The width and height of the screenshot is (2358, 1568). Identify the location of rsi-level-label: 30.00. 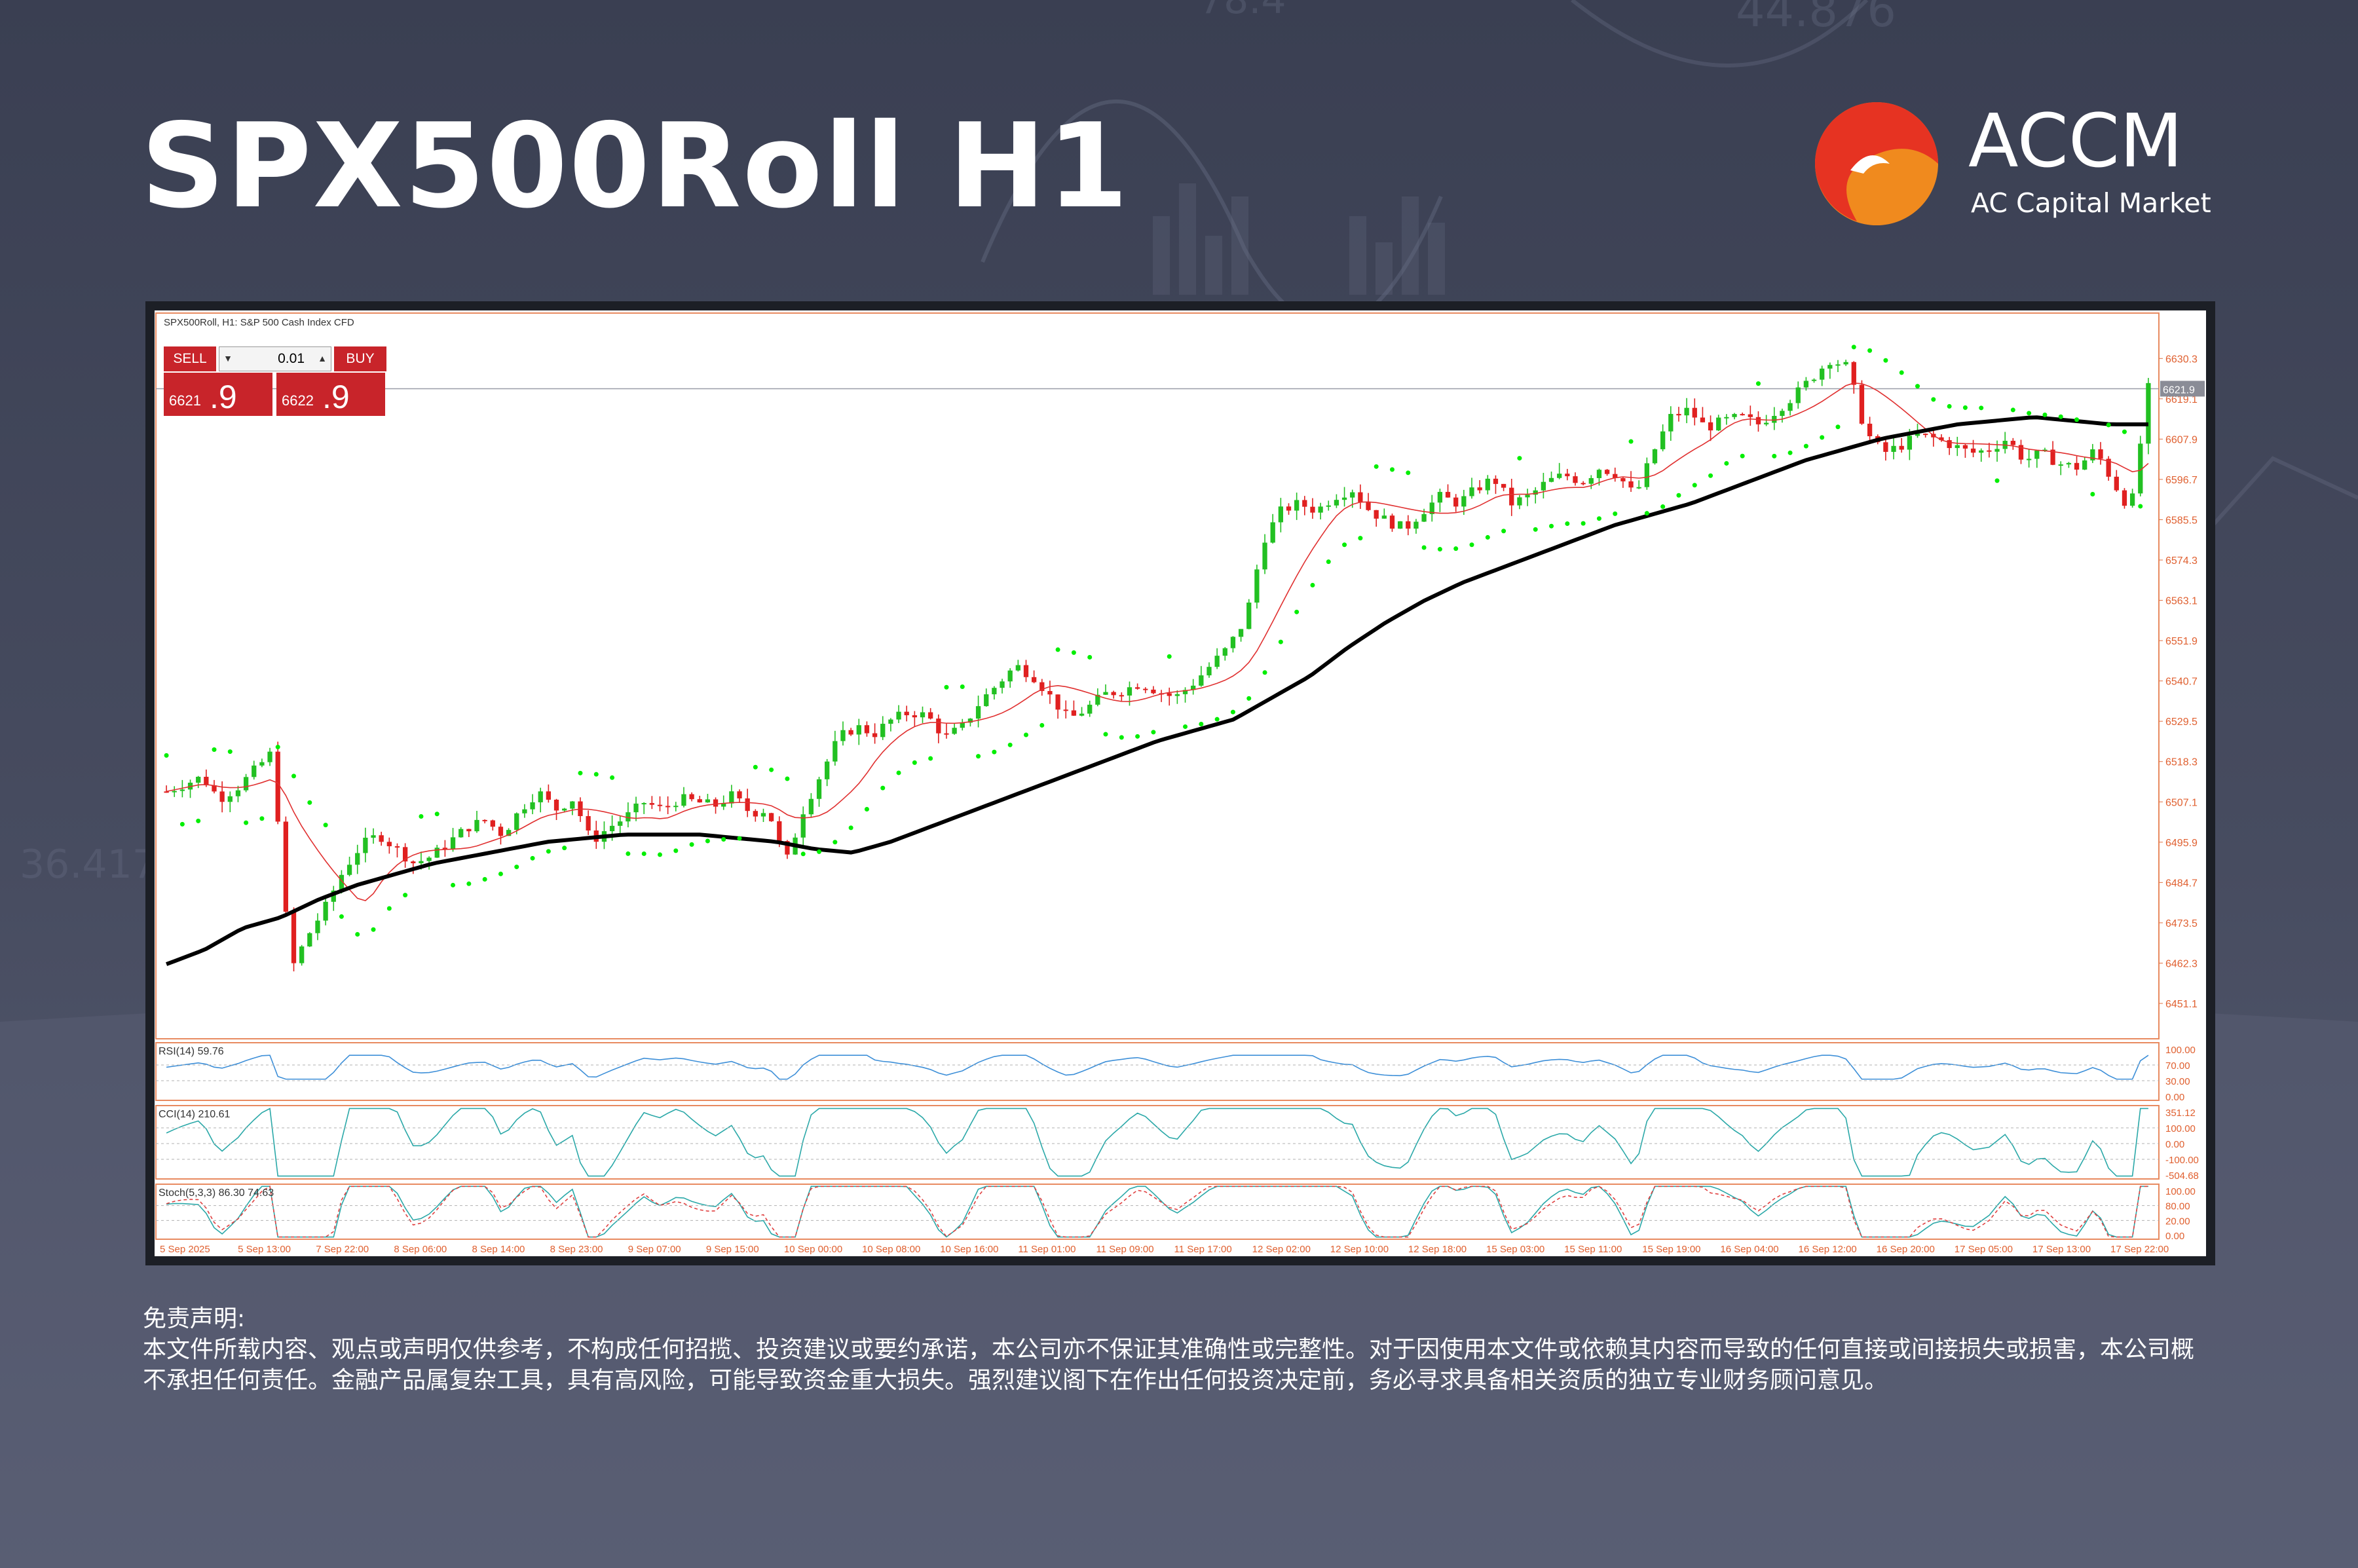
(2177, 1081).